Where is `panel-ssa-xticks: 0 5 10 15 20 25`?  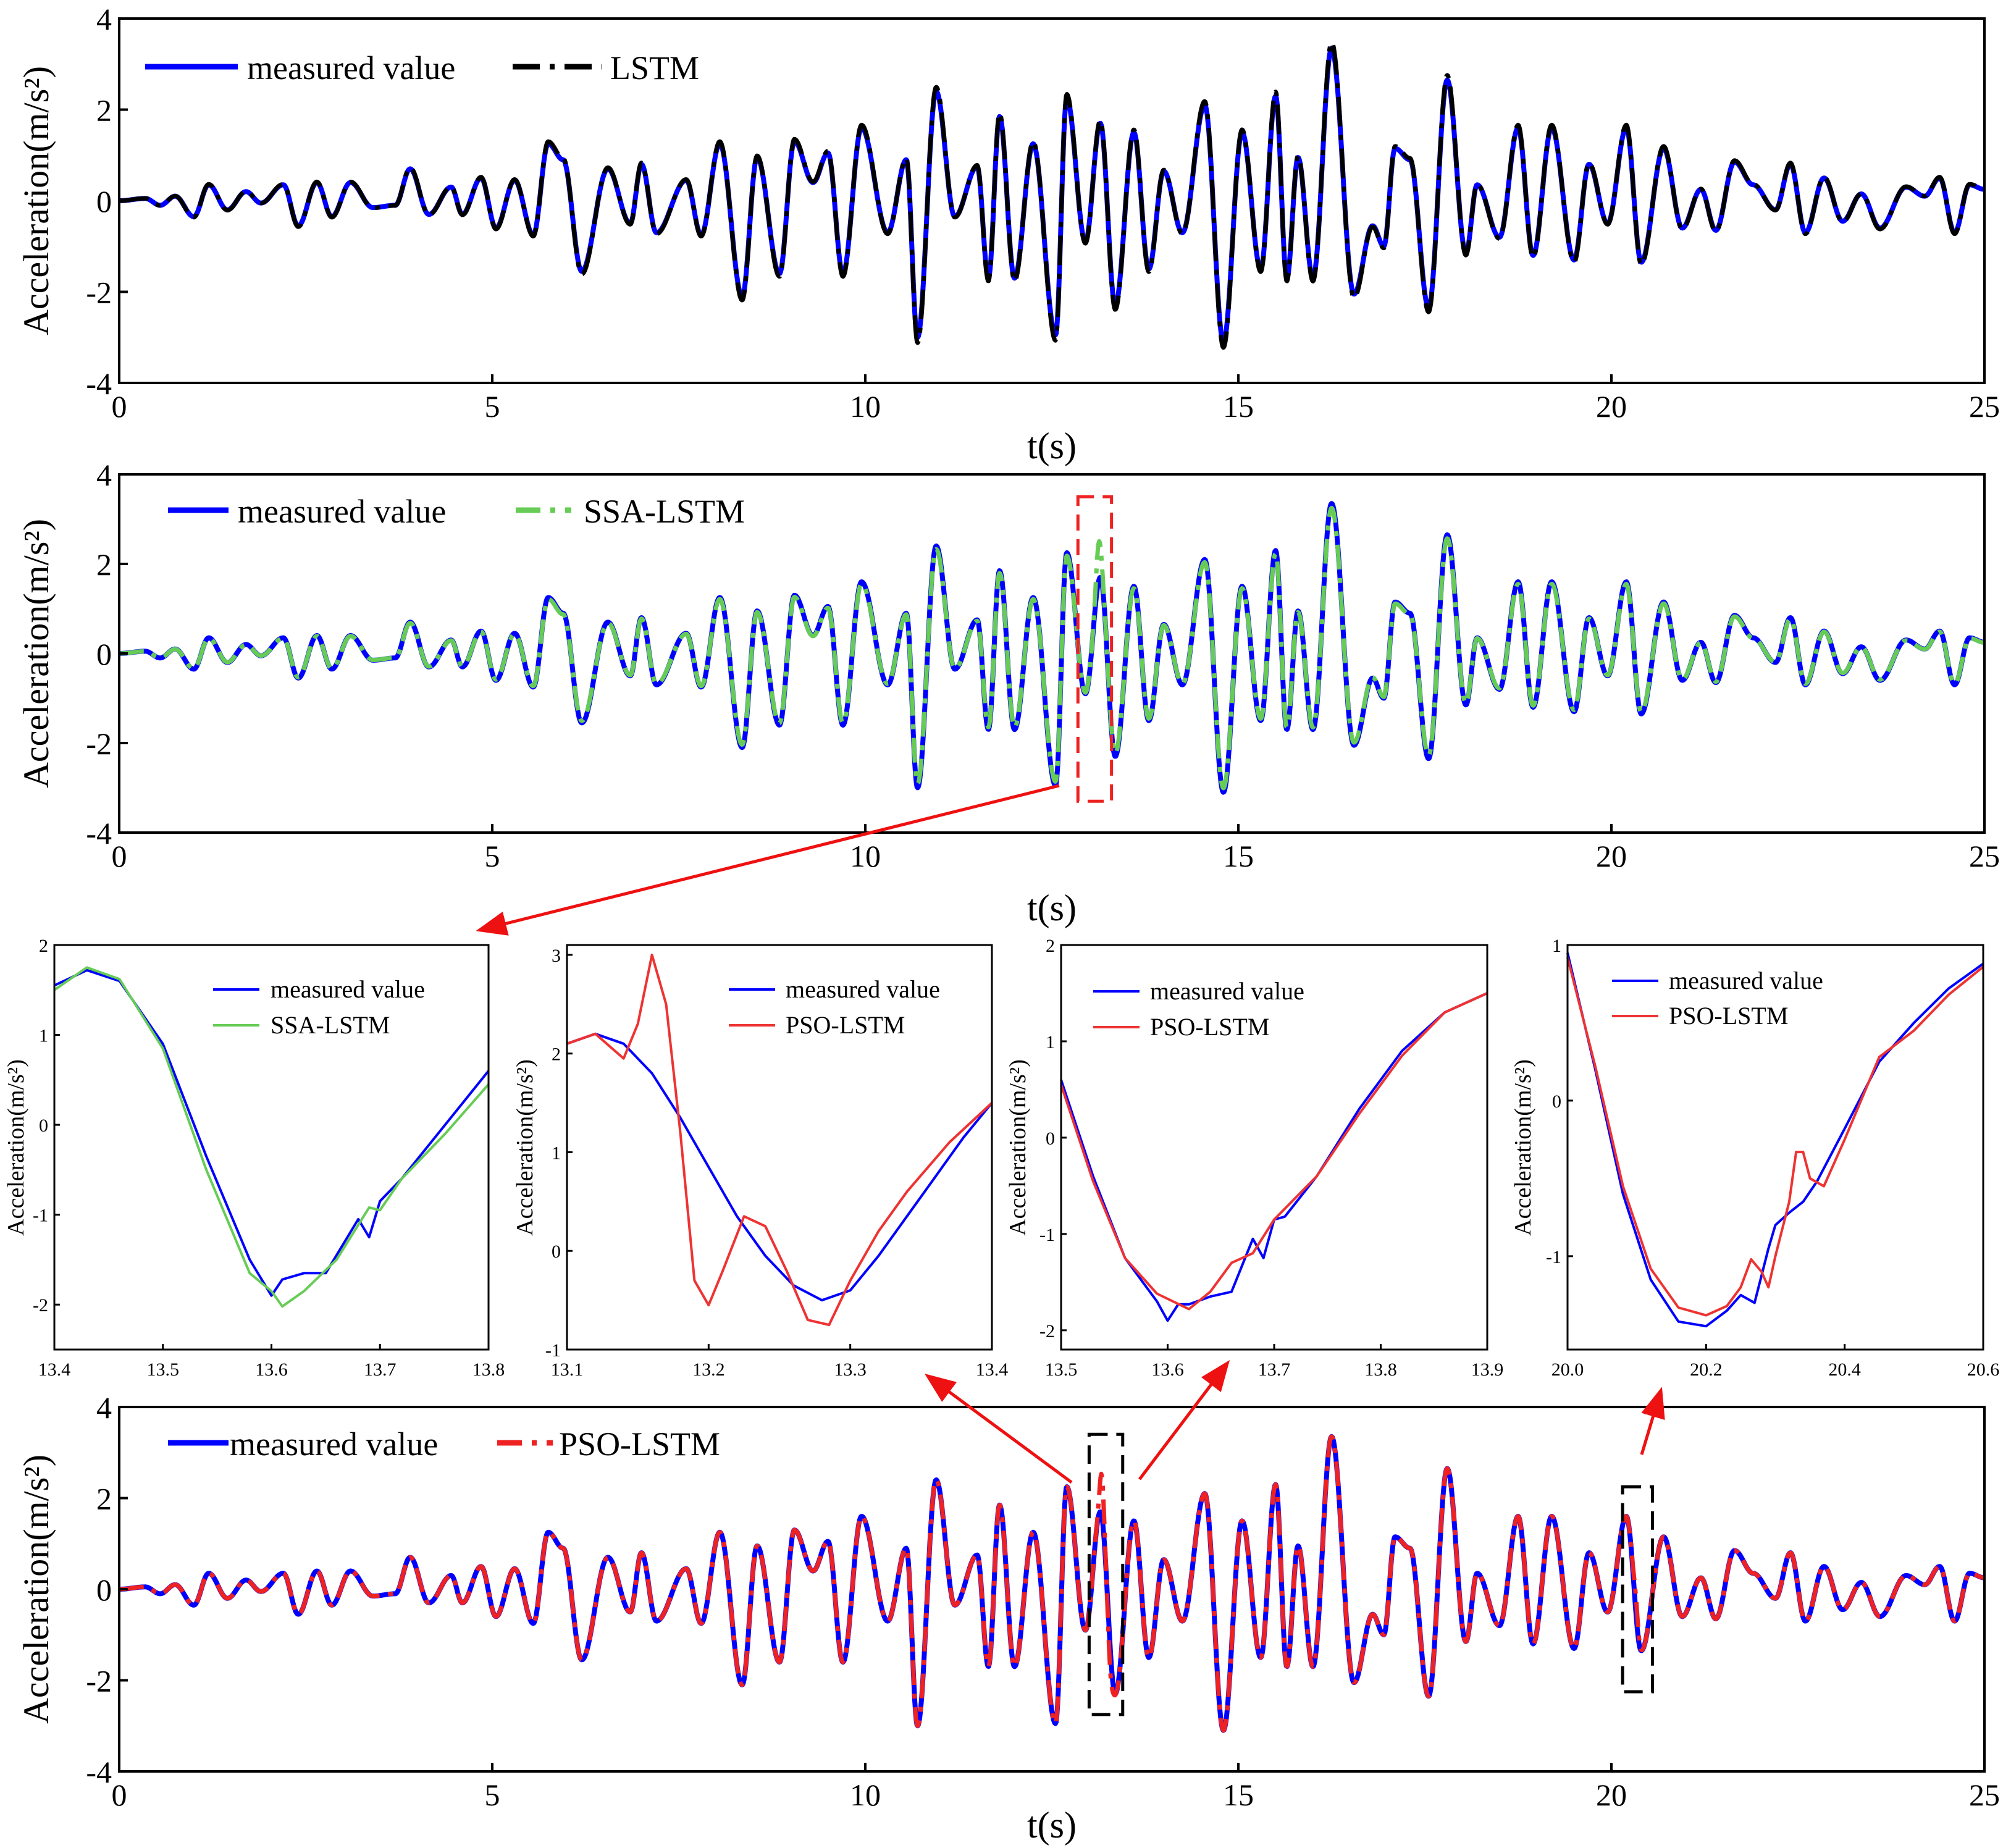
panel-ssa-xticks: 0 5 10 15 20 25 is located at coordinates (1056, 849).